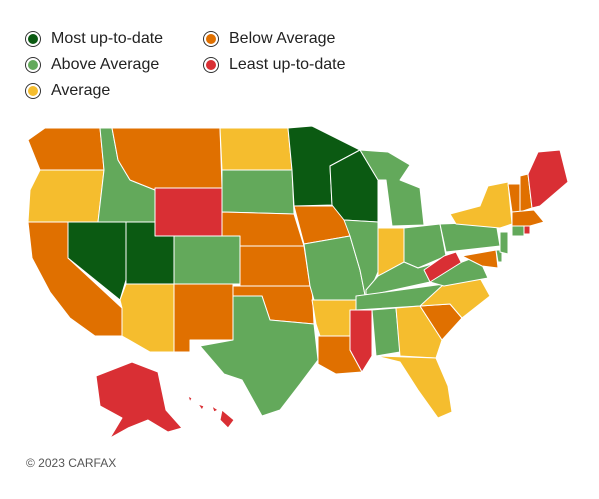  I want to click on legend-label-above: Above Average, so click(105, 64).